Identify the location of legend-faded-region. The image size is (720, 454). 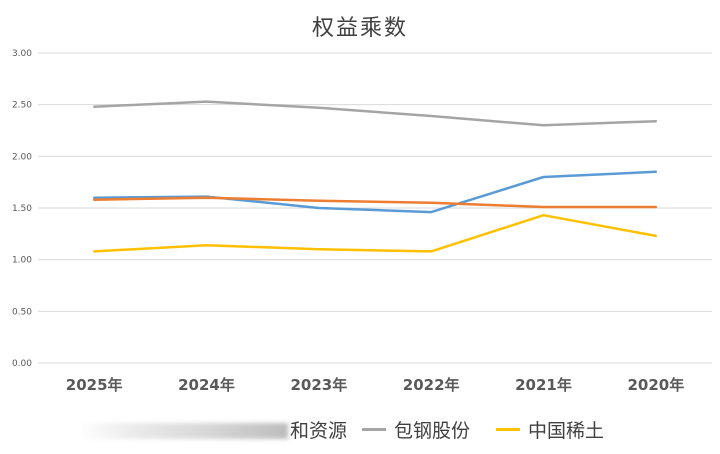
(183, 431).